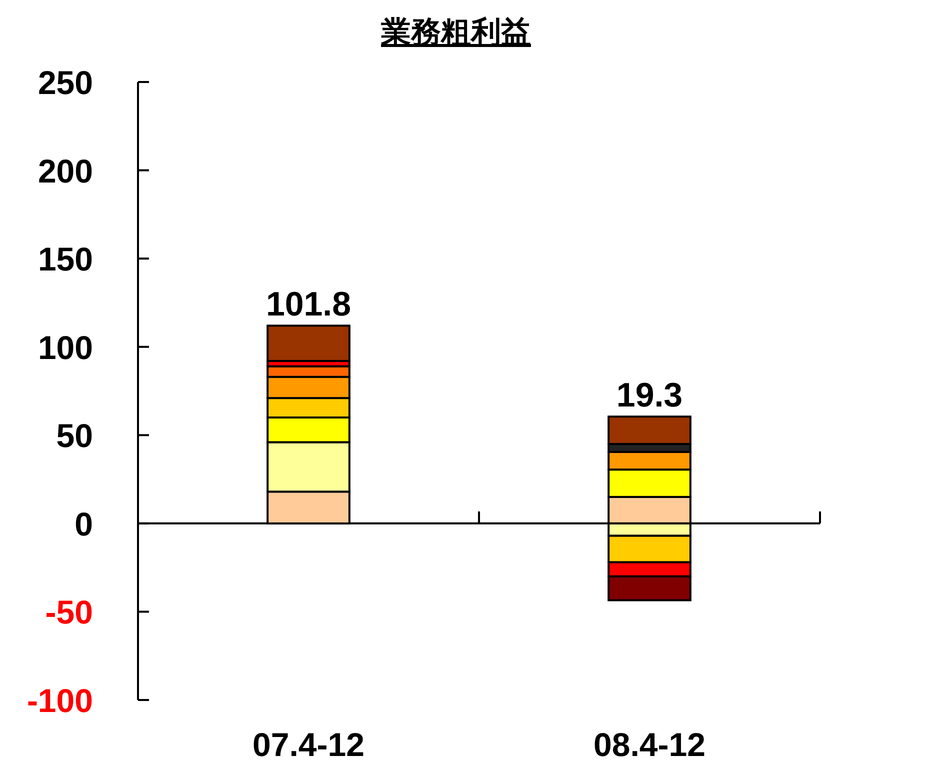 The height and width of the screenshot is (773, 926). I want to click on y-tick-label: 0, so click(83, 523).